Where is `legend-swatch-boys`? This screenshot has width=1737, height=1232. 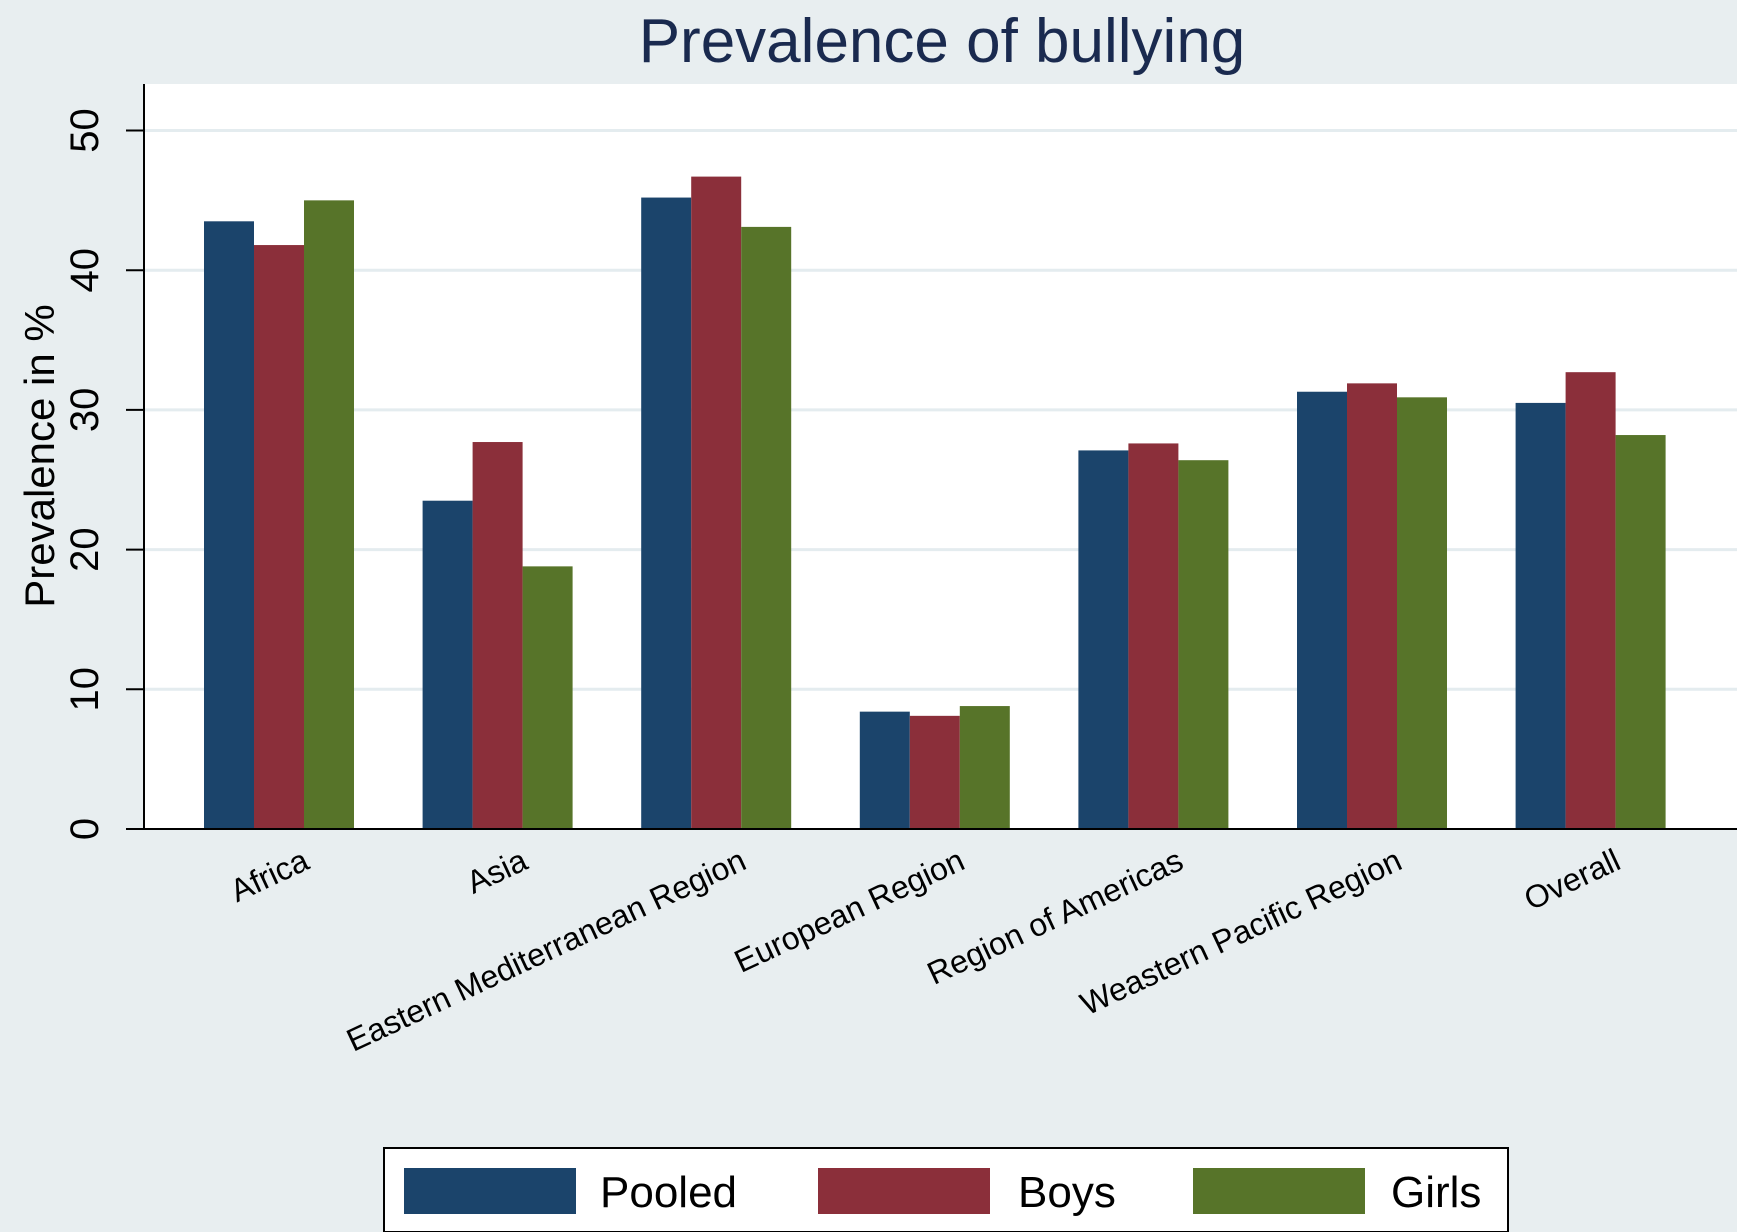
legend-swatch-boys is located at coordinates (904, 1191).